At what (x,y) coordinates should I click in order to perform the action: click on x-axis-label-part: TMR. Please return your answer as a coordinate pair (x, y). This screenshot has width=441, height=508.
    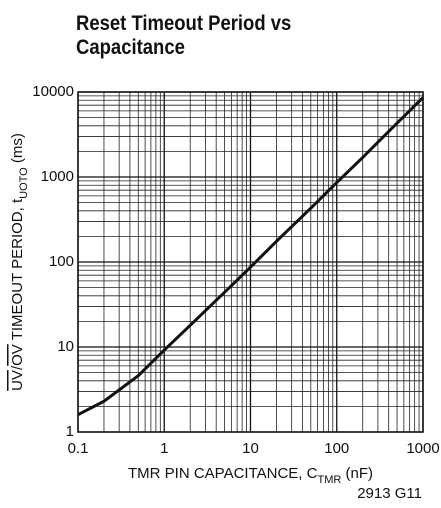
    Looking at the image, I should click on (329, 480).